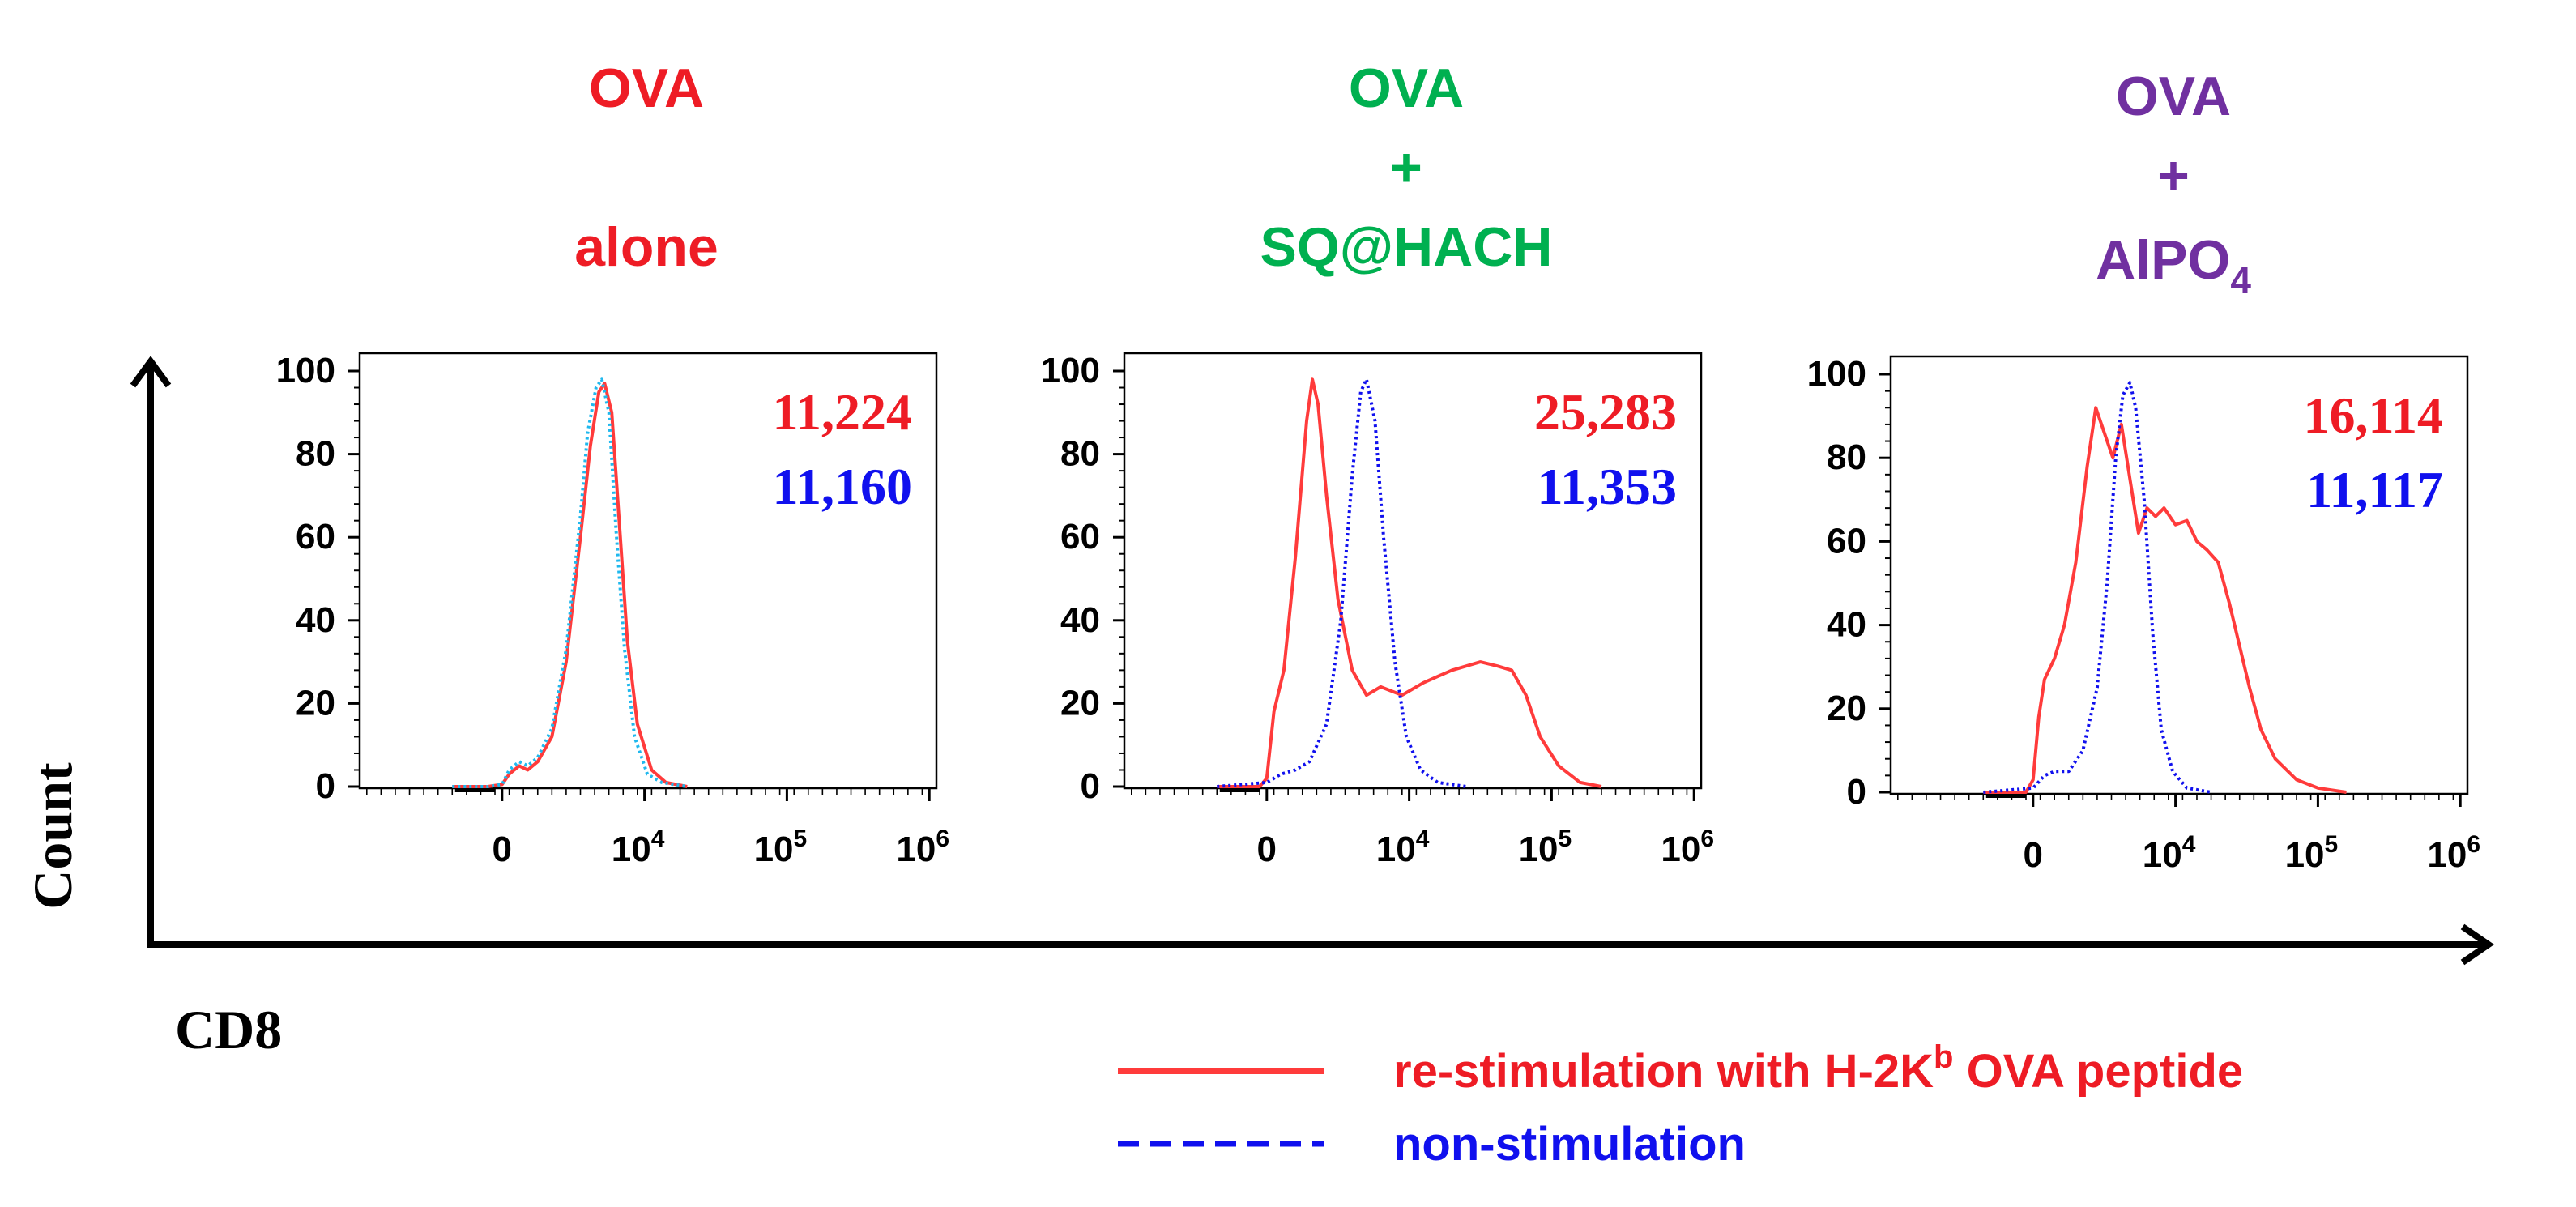 The image size is (2576, 1207). What do you see at coordinates (53, 836) in the screenshot?
I see `y-axis-label: Count` at bounding box center [53, 836].